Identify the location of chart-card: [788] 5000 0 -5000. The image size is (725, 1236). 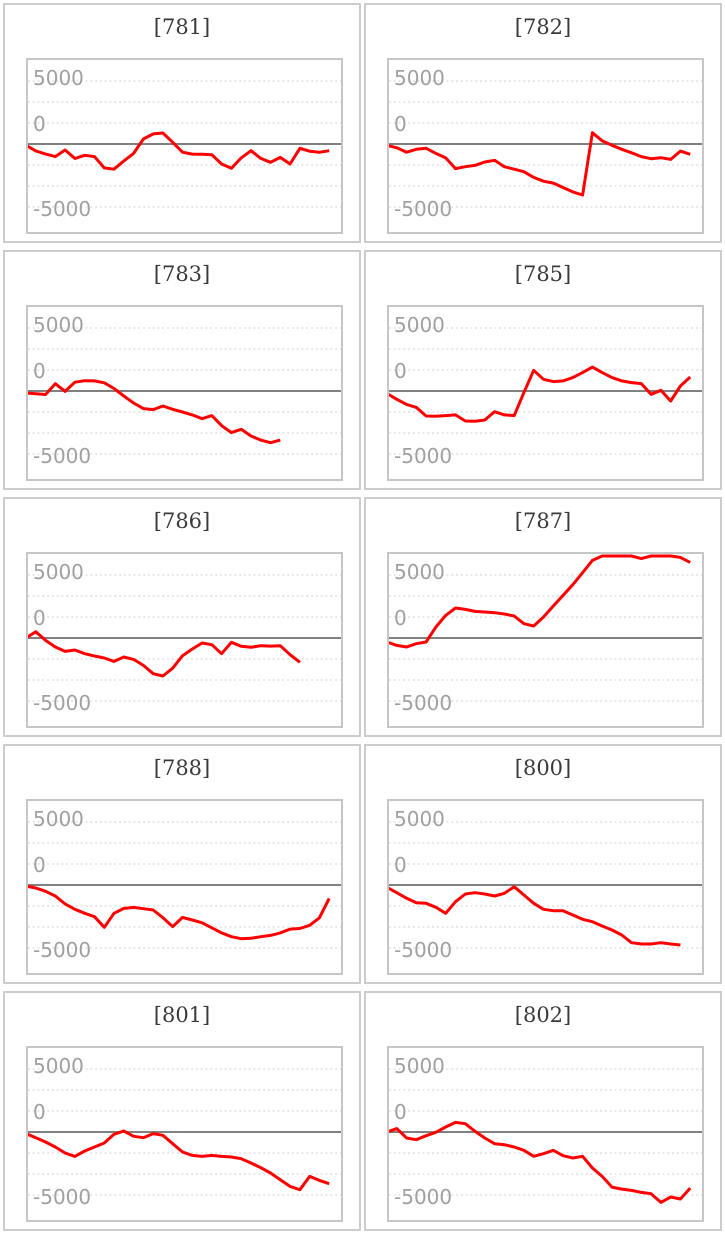
(182, 864).